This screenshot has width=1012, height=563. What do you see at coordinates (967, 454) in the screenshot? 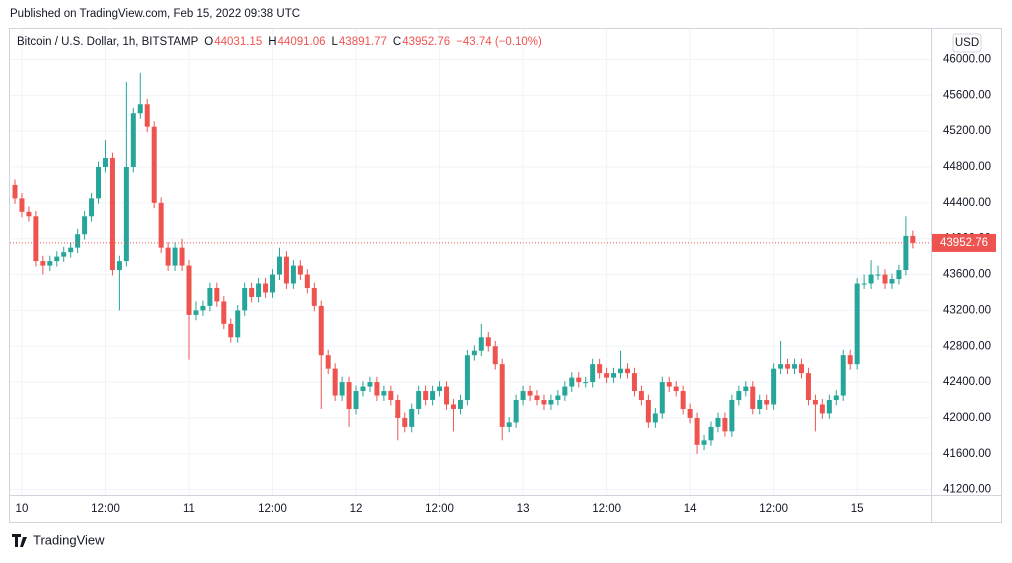
I see `y-tick-label: 41600.00` at bounding box center [967, 454].